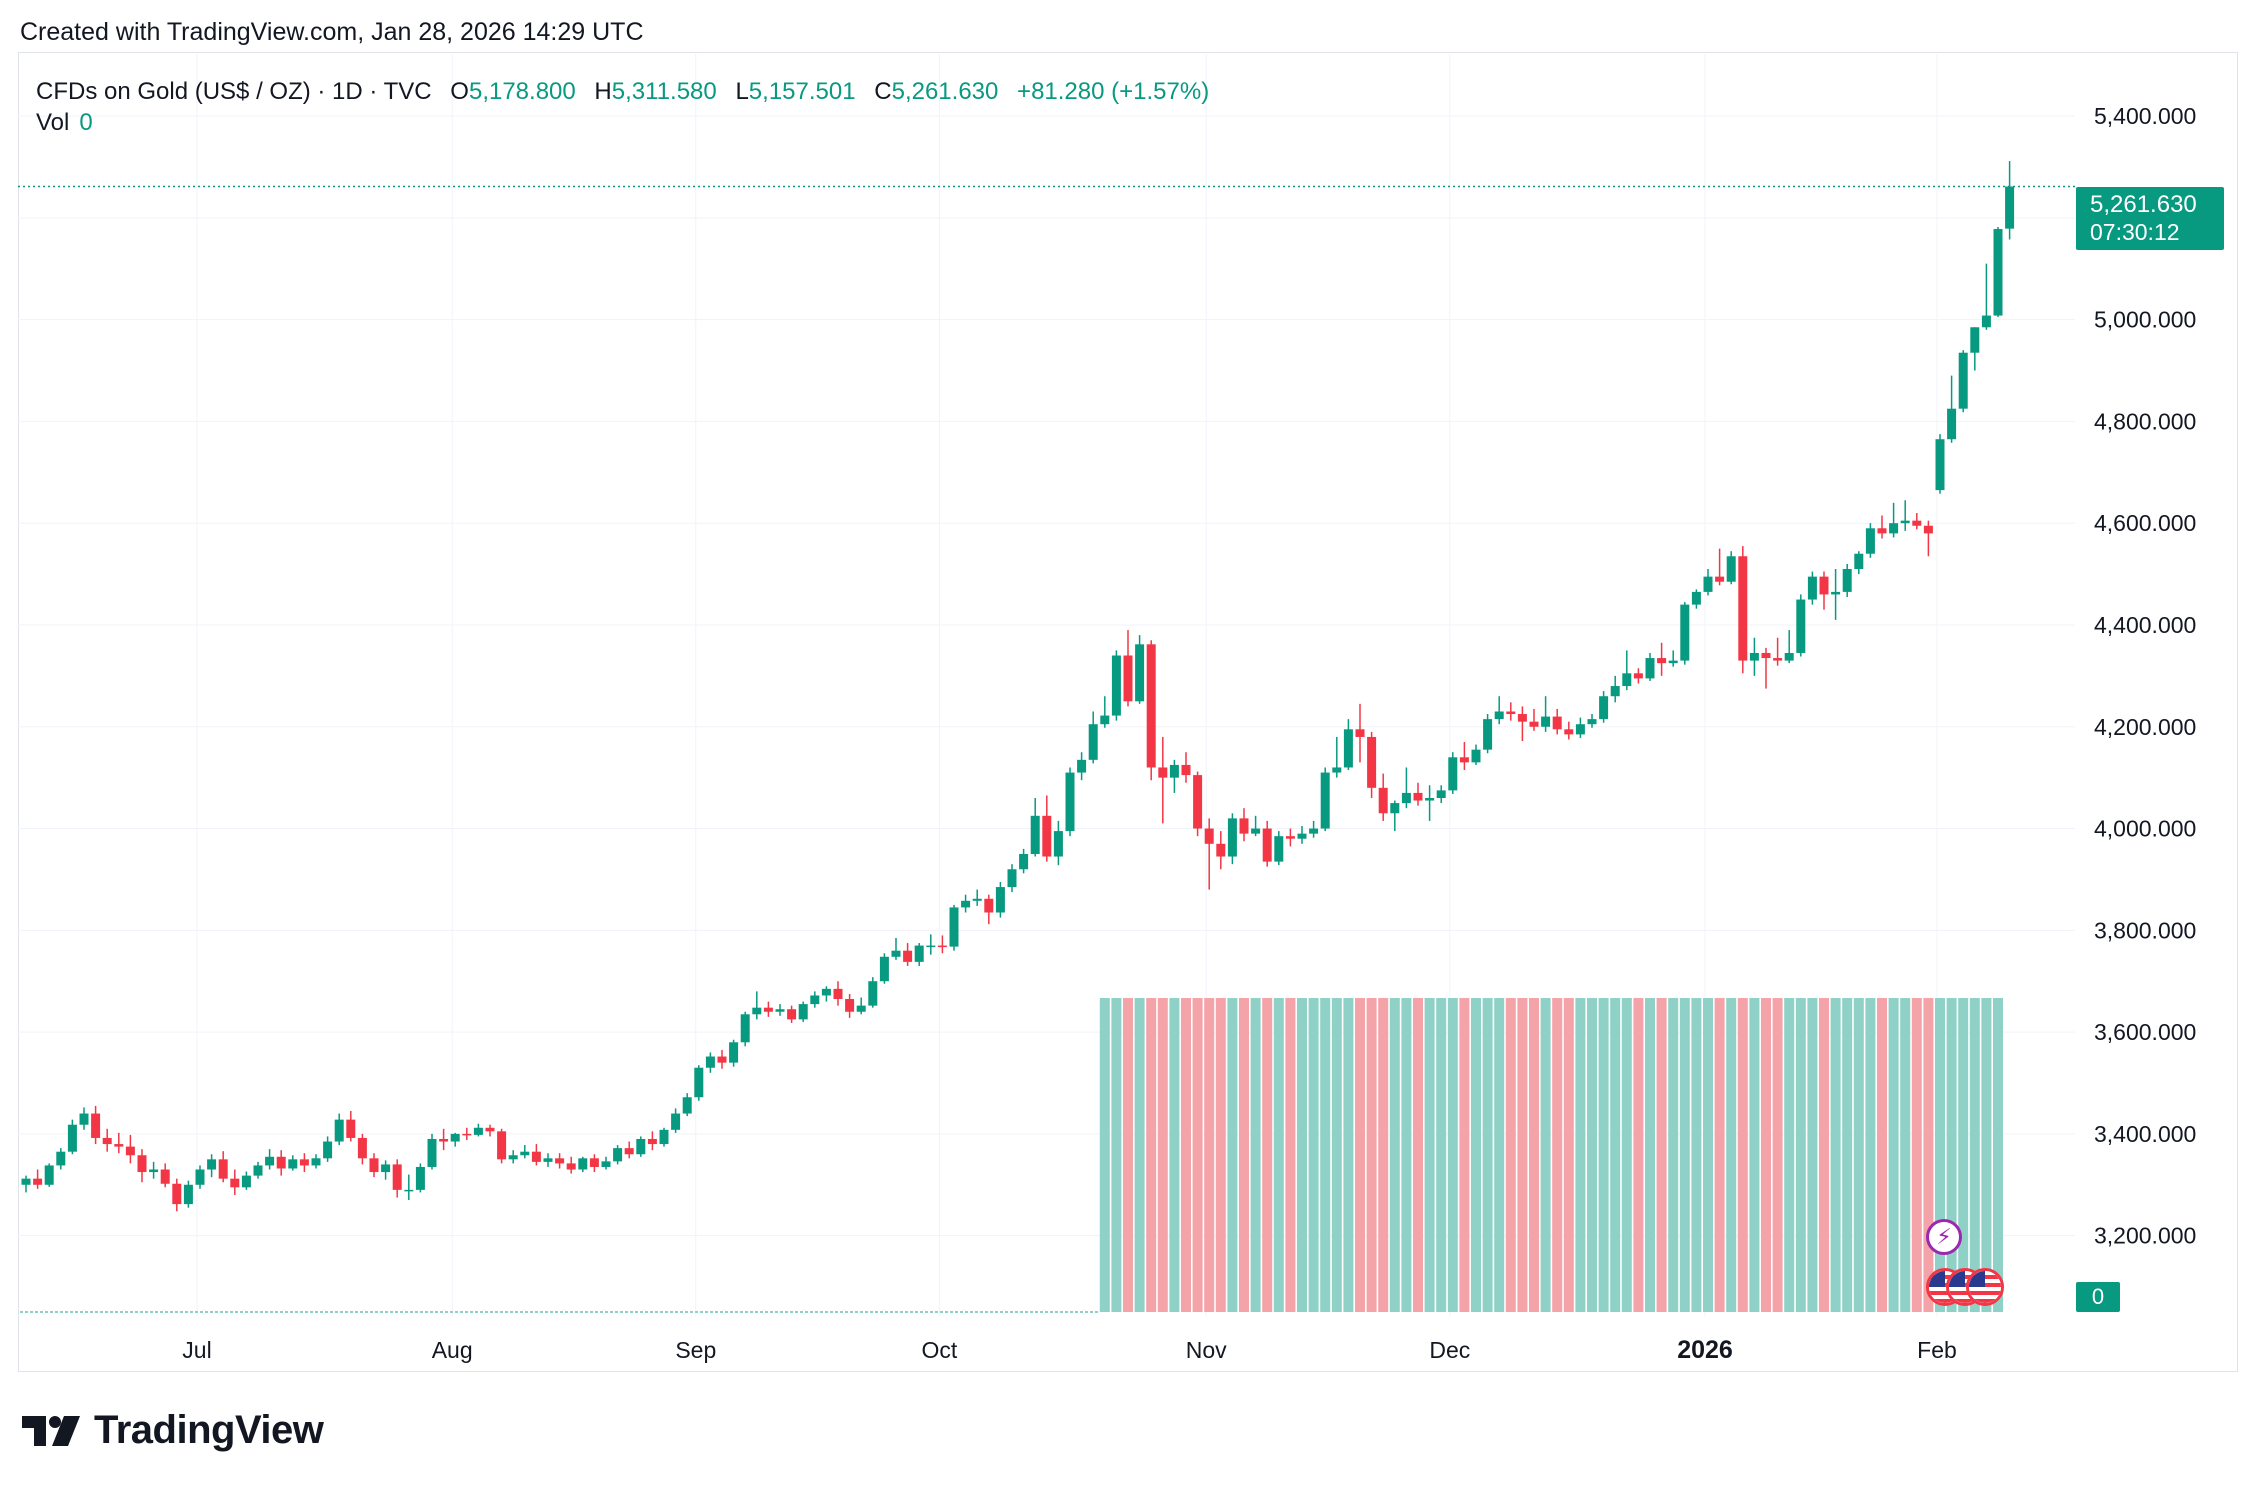 This screenshot has width=2252, height=1488. What do you see at coordinates (2145, 1236) in the screenshot?
I see `y-tick-label: 3,200.000` at bounding box center [2145, 1236].